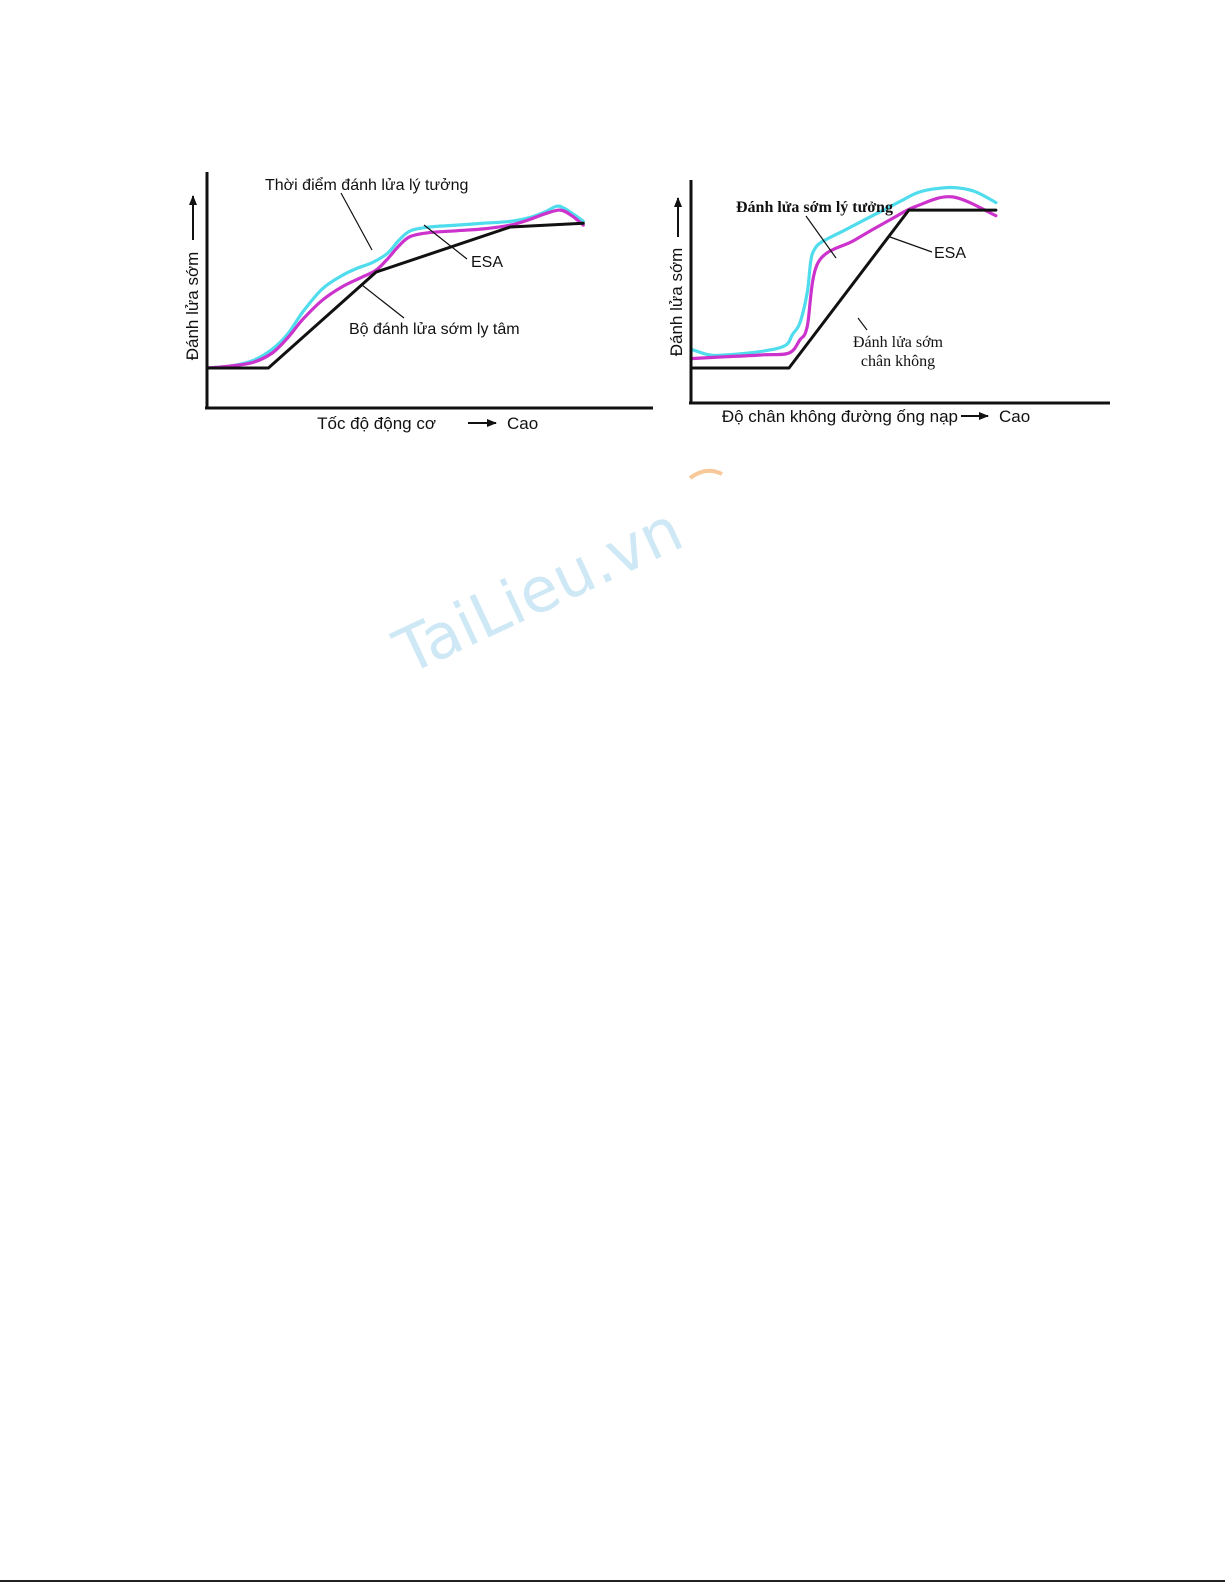 The width and height of the screenshot is (1225, 1585). What do you see at coordinates (843, 289) in the screenshot?
I see `series-line-danh-lua-som-chan-khong` at bounding box center [843, 289].